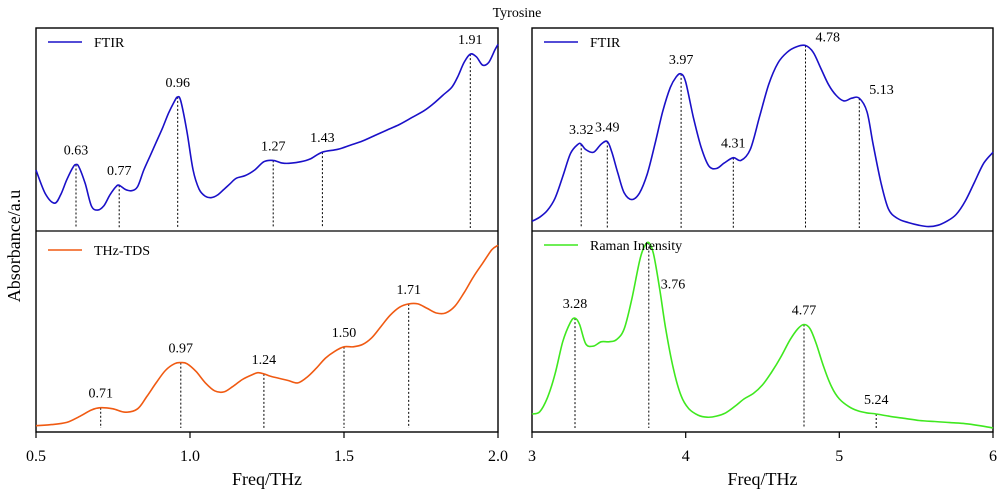  Describe the element at coordinates (876, 400) in the screenshot. I see `peak-label-raman-right-3: 5.24` at that location.